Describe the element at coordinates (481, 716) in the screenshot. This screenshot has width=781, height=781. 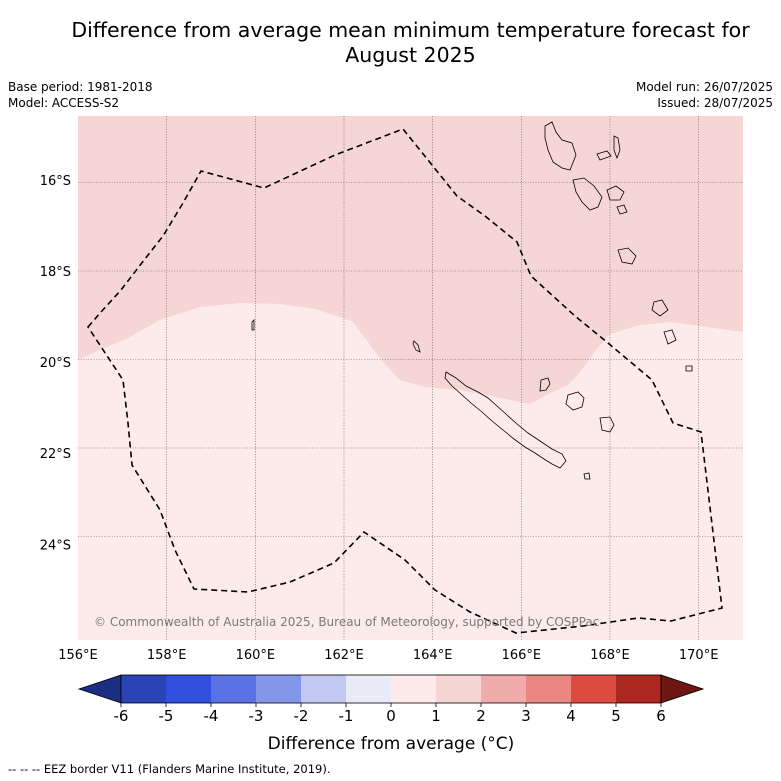
I see `colorbar-tick-label: 2` at that location.